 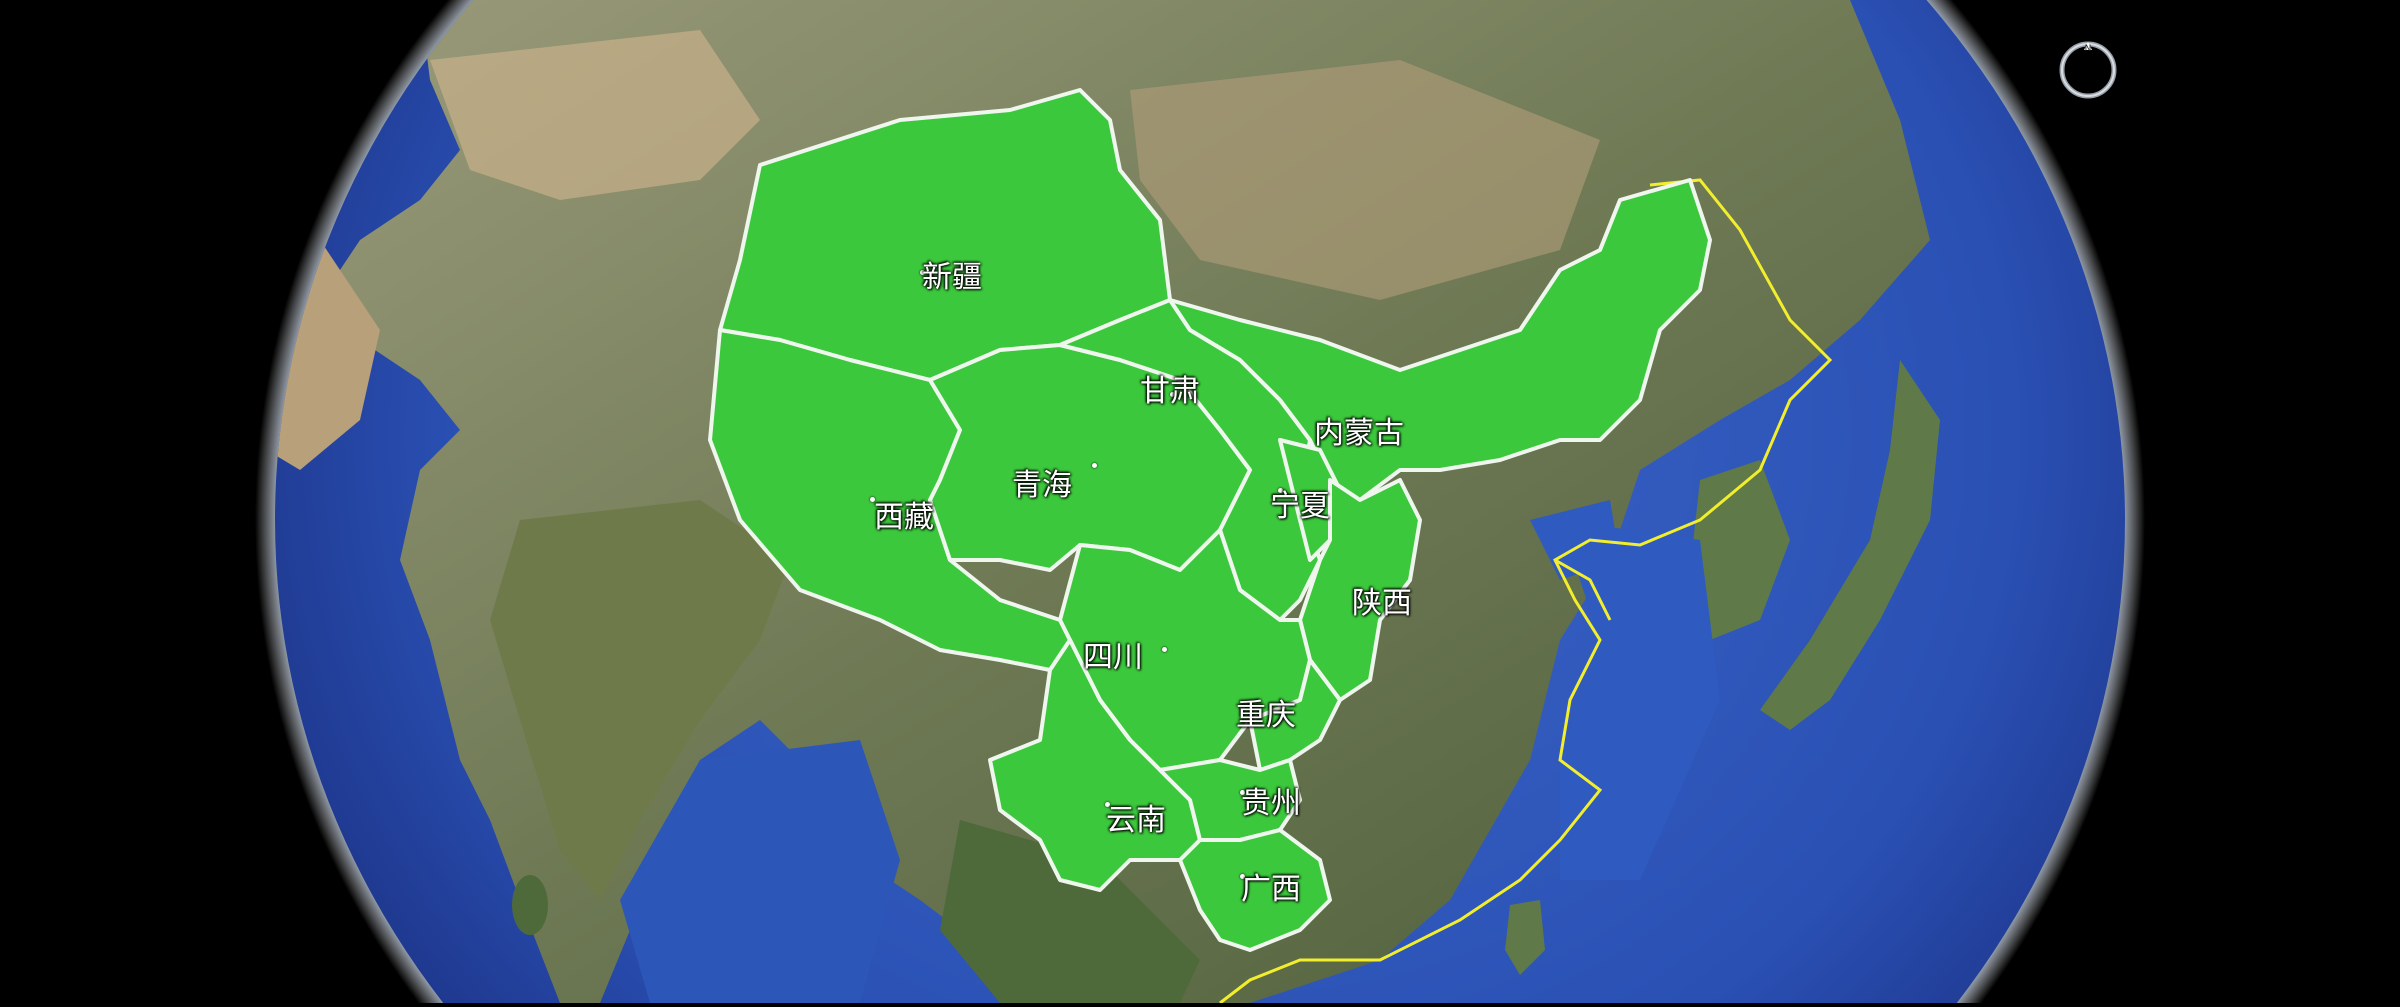 I want to click on land-mongolia-gobi, so click(x=1365, y=180).